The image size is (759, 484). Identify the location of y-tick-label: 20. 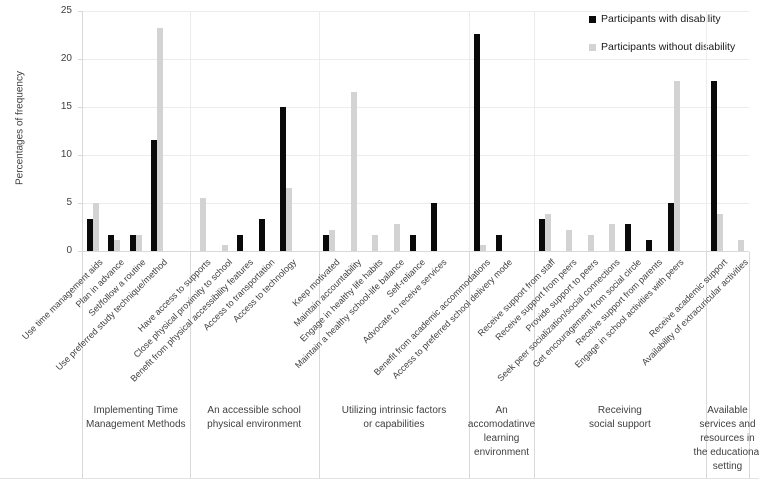
(66, 58).